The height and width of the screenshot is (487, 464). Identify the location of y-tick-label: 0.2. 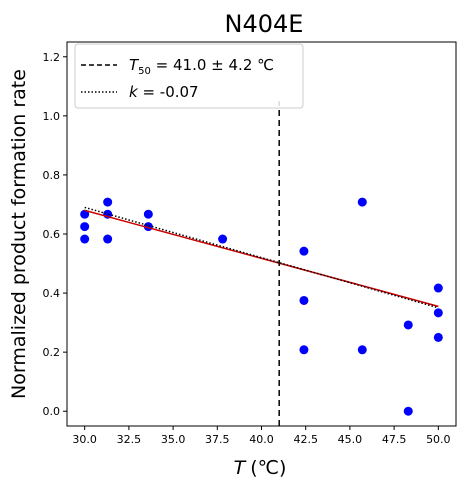
(52, 352).